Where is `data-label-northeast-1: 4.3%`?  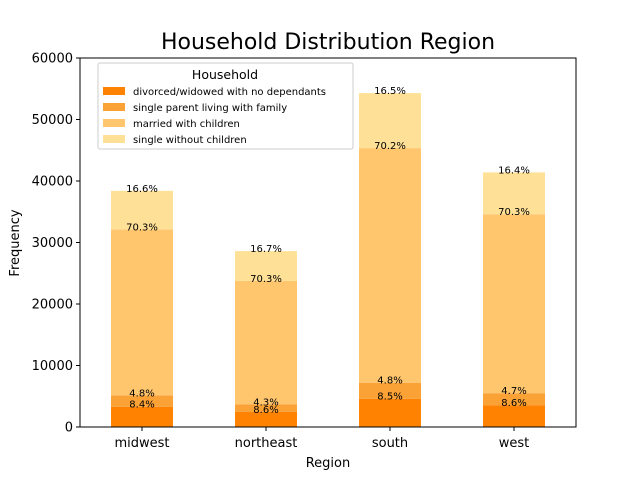
data-label-northeast-1: 4.3% is located at coordinates (265, 402).